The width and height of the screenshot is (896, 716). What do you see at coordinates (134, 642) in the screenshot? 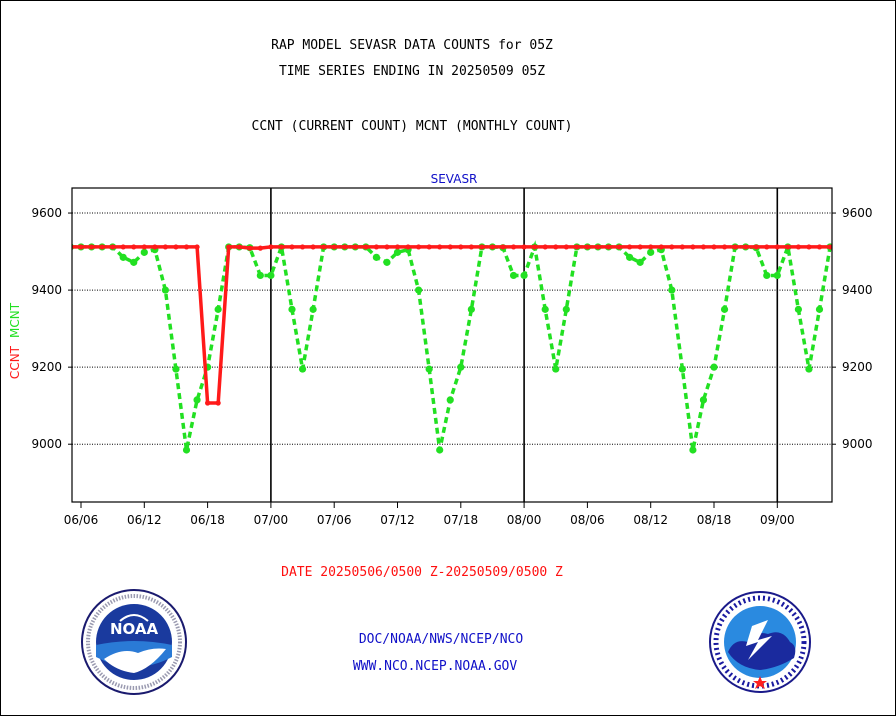
I see `noaa-logo: NOAA` at bounding box center [134, 642].